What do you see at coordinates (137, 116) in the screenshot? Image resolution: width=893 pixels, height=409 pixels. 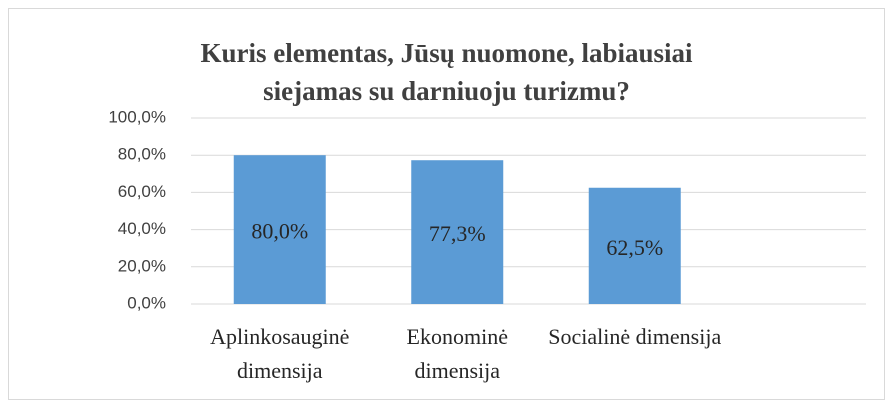 I see `y-tick-label: 100,0%` at bounding box center [137, 116].